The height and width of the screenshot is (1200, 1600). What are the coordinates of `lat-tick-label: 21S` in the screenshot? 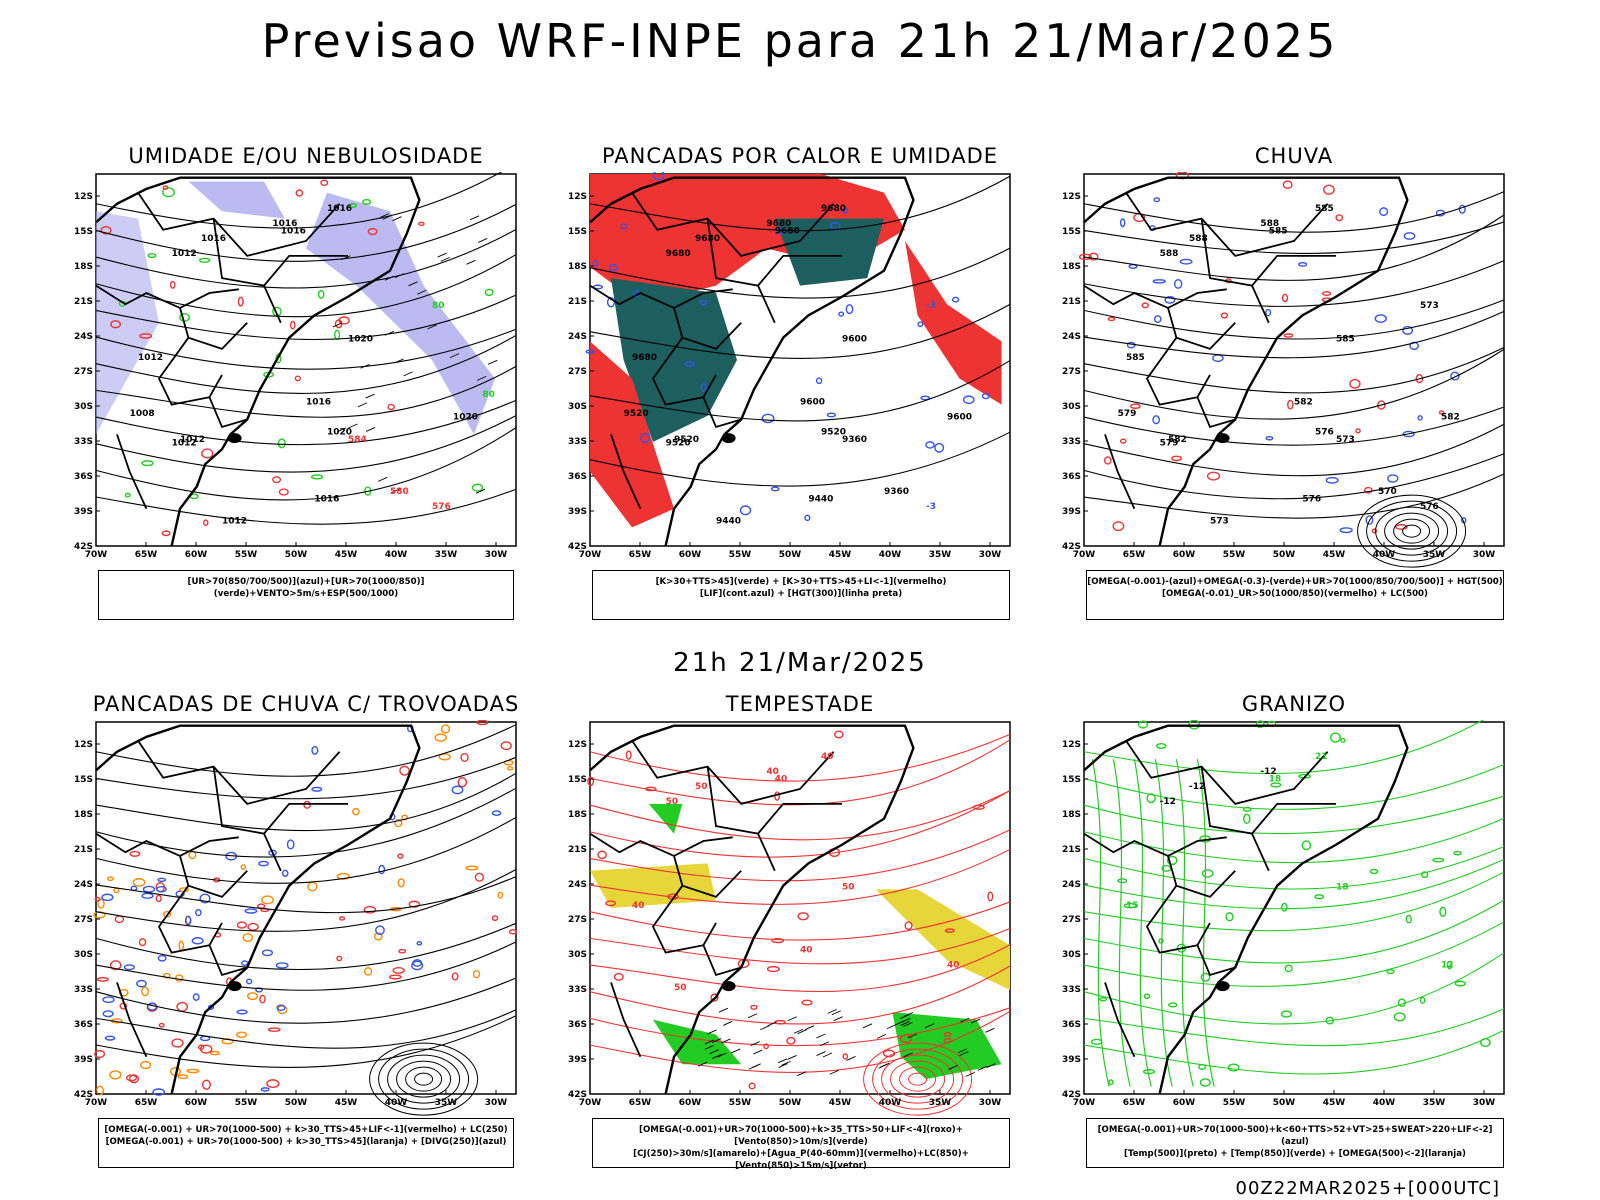 It's located at (577, 850).